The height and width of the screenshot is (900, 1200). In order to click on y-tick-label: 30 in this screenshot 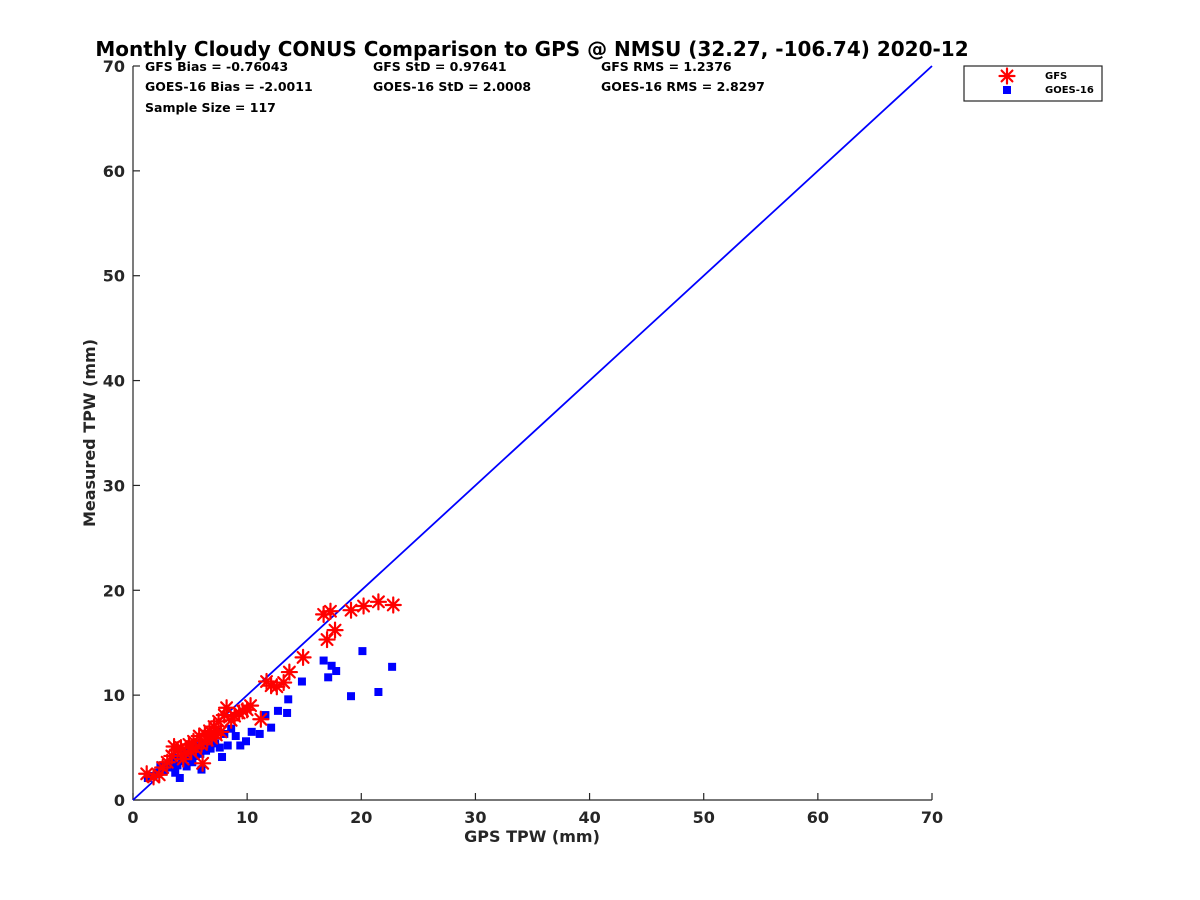, I will do `click(114, 485)`.